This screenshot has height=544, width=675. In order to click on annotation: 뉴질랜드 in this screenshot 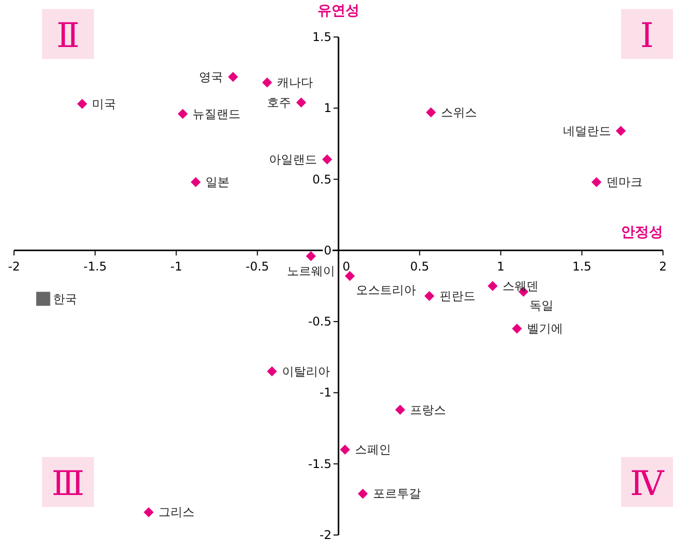, I will do `click(216, 113)`.